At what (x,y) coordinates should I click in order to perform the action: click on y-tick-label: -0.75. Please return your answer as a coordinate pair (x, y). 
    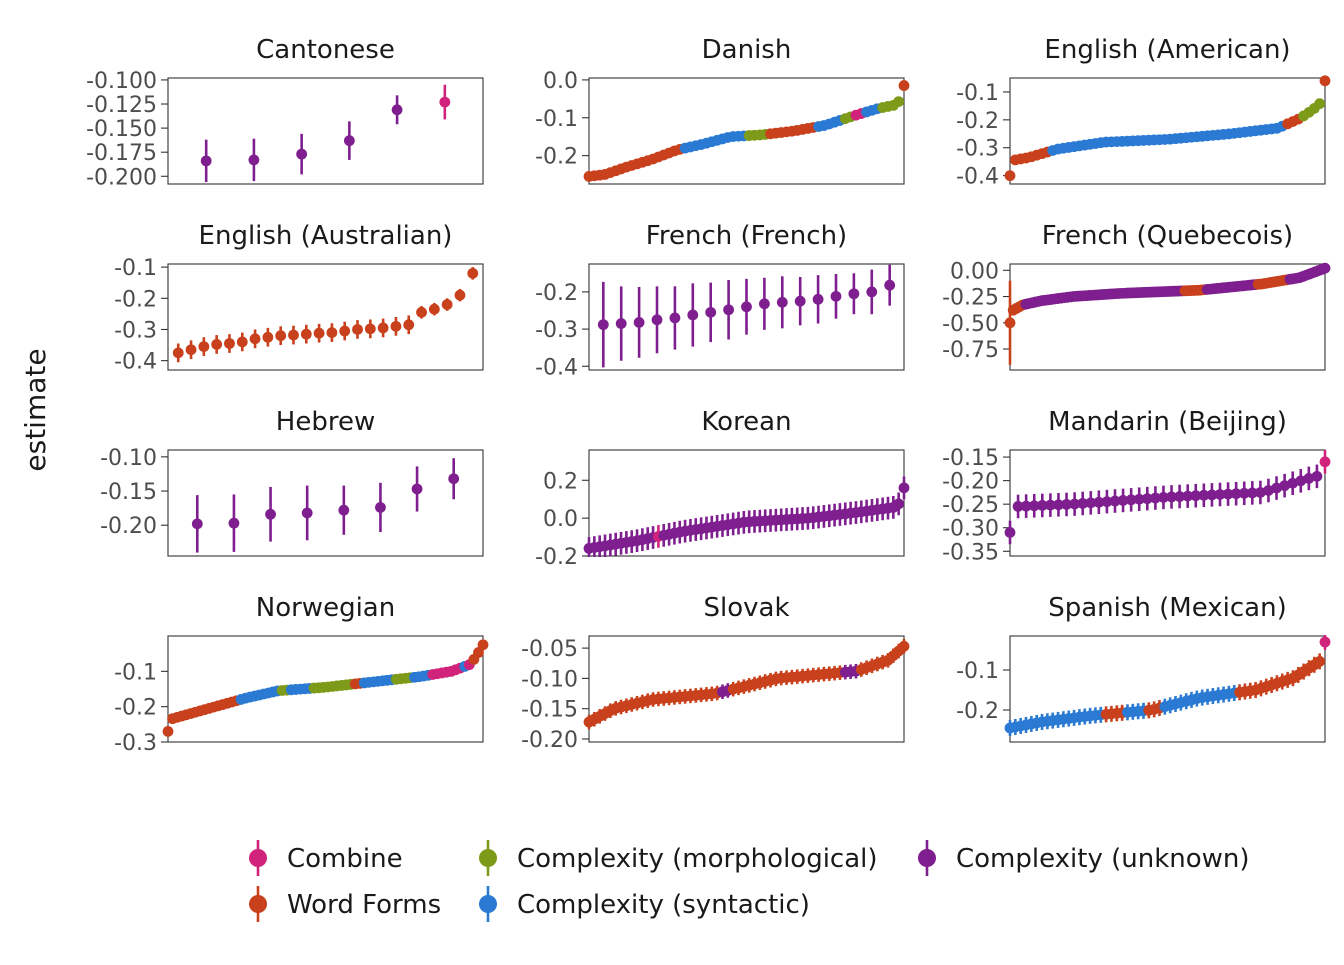
    Looking at the image, I should click on (970, 350).